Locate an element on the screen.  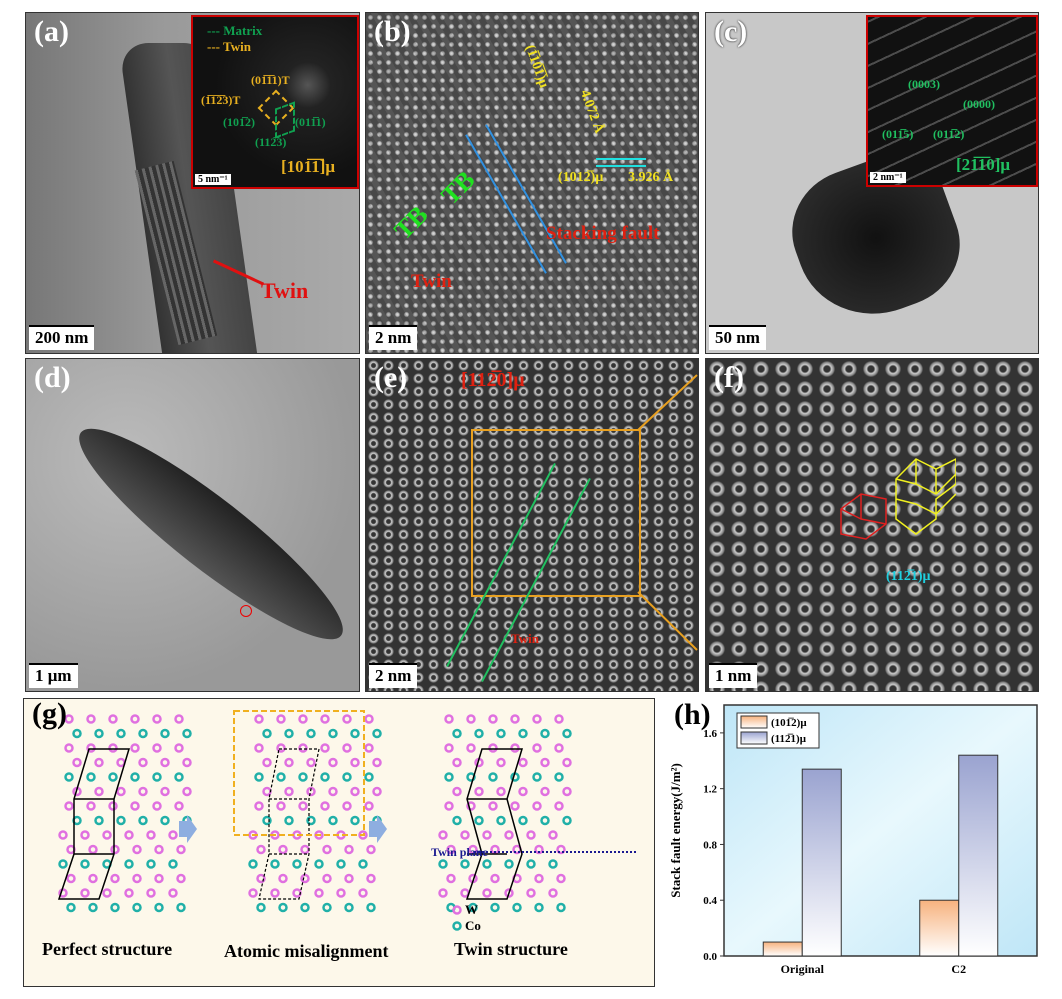
legend-label: (101̅2)μ is located at coordinates (789, 723).